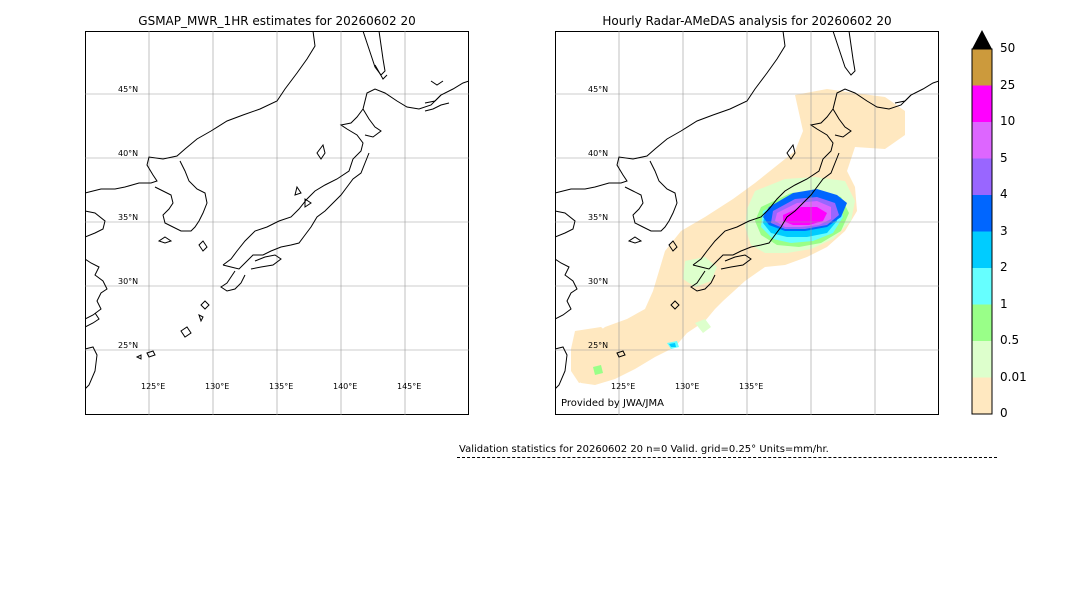 This screenshot has width=1080, height=612. What do you see at coordinates (598, 89) in the screenshot?
I see `right-lat-label-45: 45°N` at bounding box center [598, 89].